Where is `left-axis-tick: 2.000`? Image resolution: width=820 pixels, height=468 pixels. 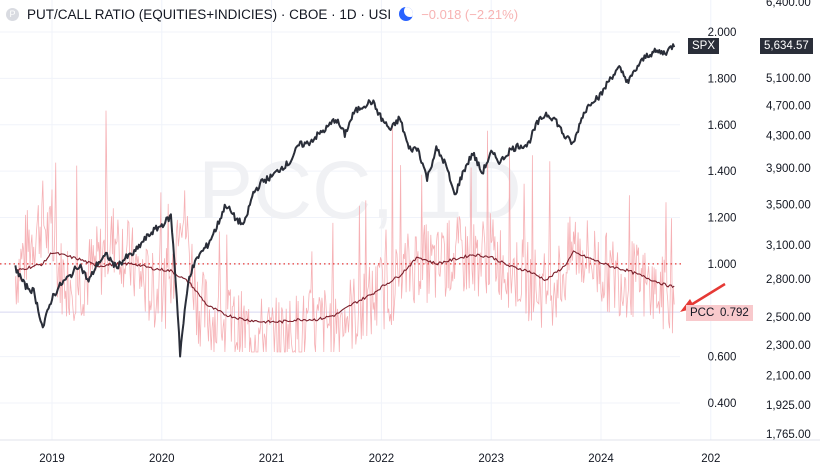
left-axis-tick: 2.000 is located at coordinates (722, 33).